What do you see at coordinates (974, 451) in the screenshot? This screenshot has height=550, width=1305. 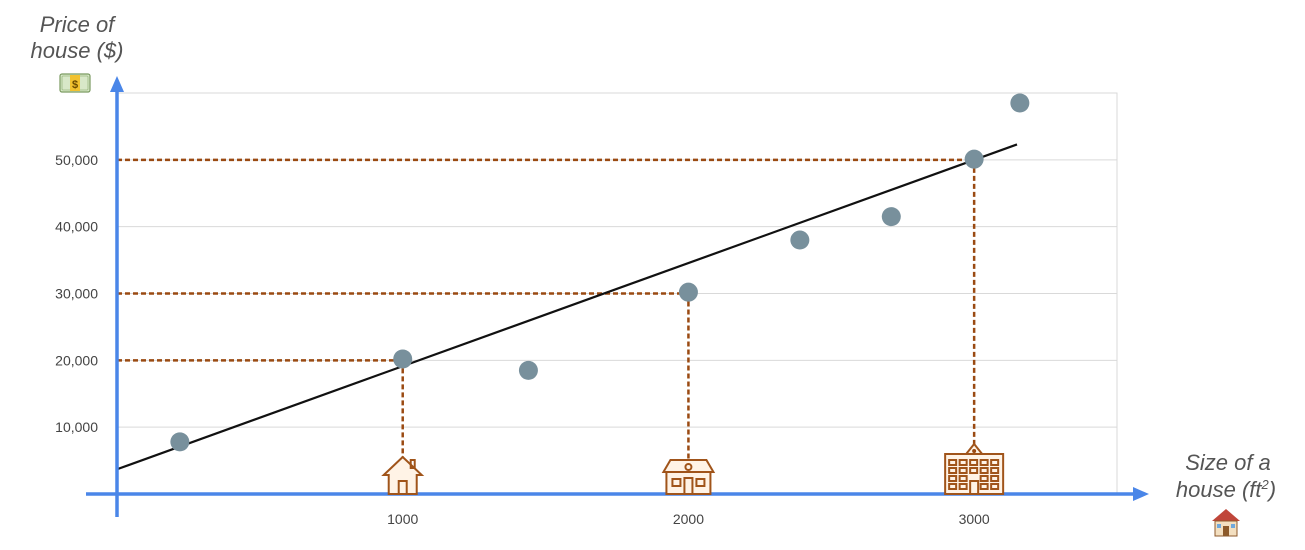 I see `building-emblem` at bounding box center [974, 451].